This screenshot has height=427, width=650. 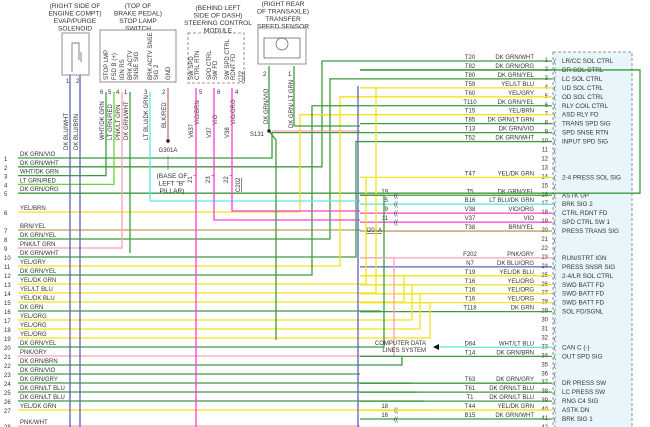 What do you see at coordinates (6, 169) in the screenshot?
I see `row-number: 2` at bounding box center [6, 169].